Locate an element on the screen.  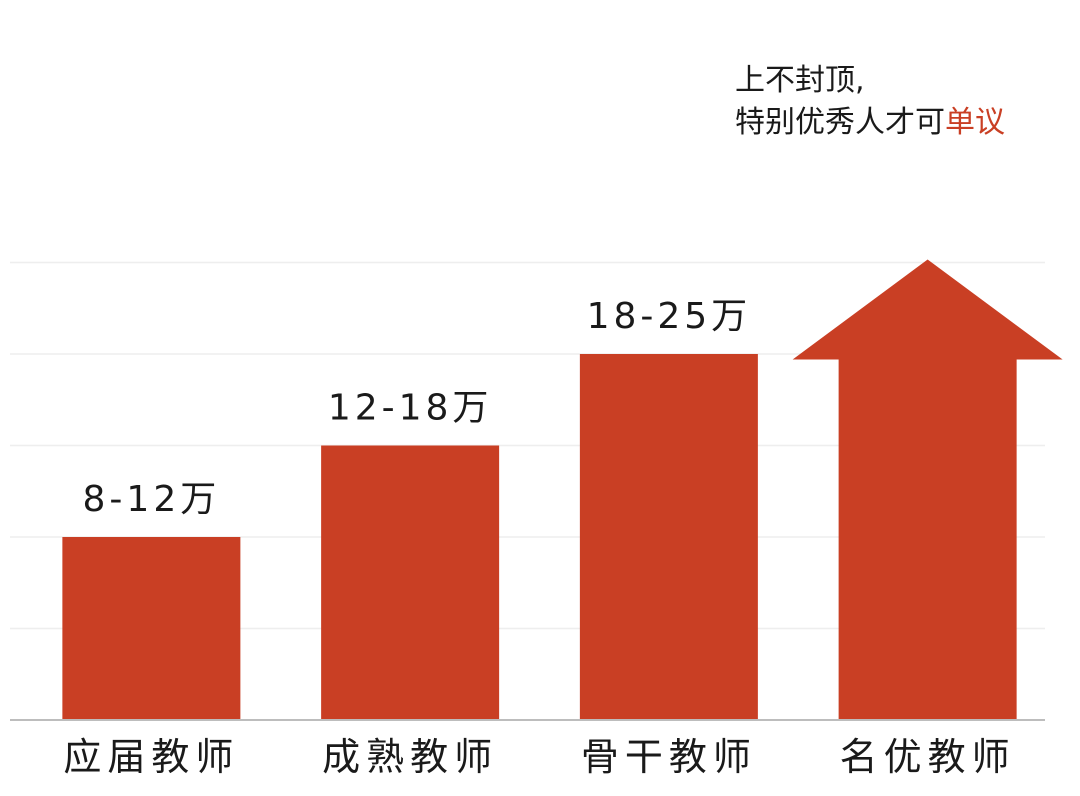
annotation-note: 上不封顶, 特别优秀人才可单议 is located at coordinates (870, 101).